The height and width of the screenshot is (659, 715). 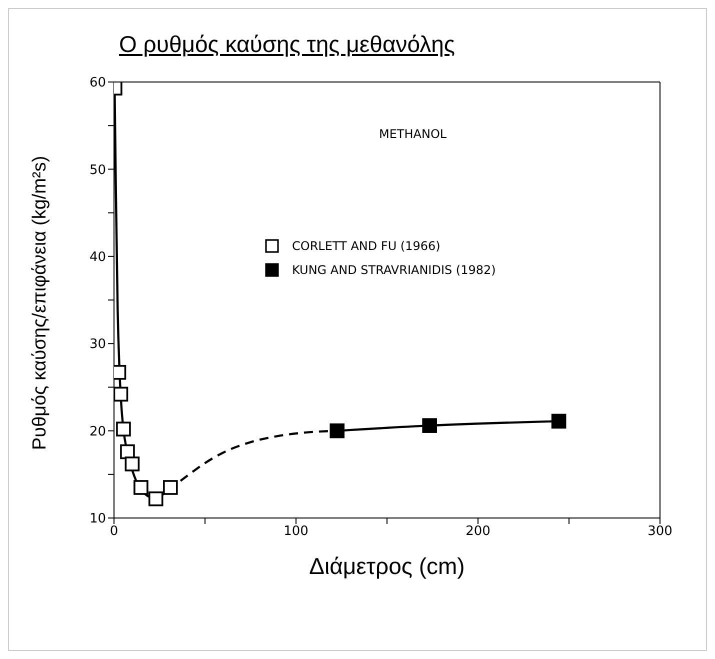 I want to click on legend-label: CORLETT AND FU (1966), so click(x=366, y=246).